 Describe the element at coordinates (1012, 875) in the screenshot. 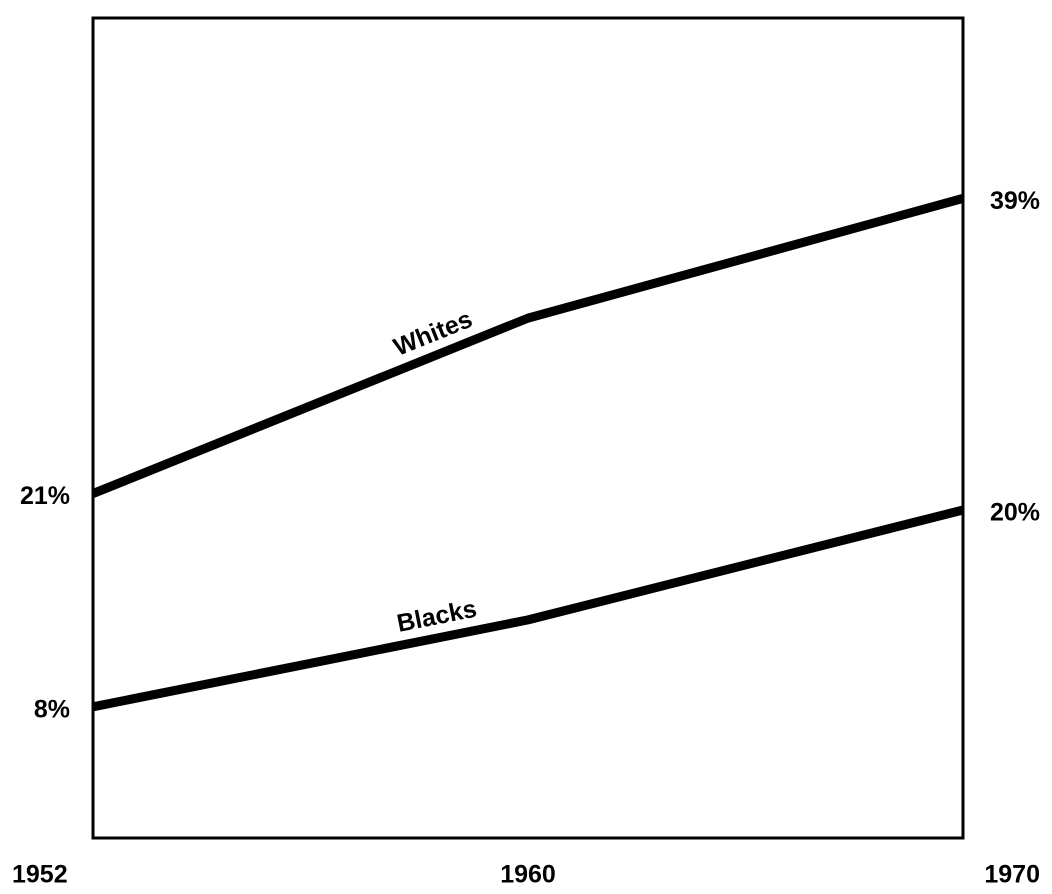

I see `x-tick-label: 1970` at that location.